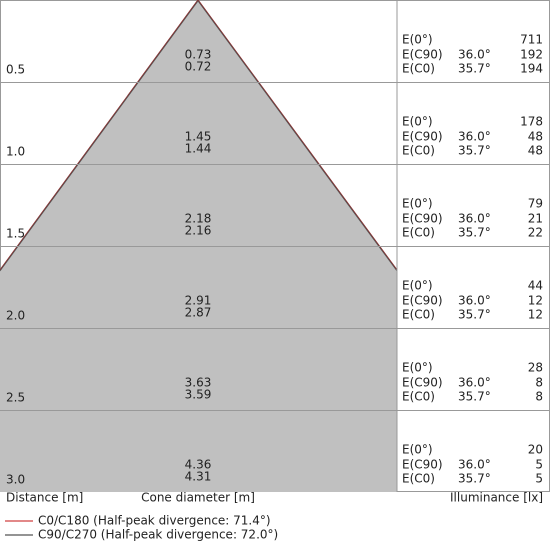 The height and width of the screenshot is (550, 550). I want to click on diameter-c90: 3.63, so click(198, 383).